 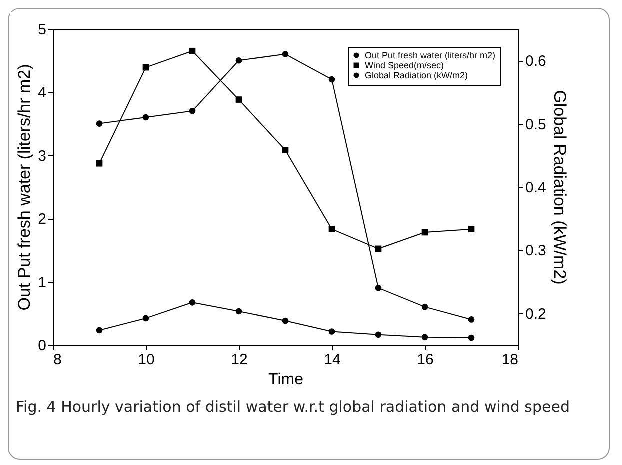 I want to click on y-tick-label: 5, so click(x=42, y=30).